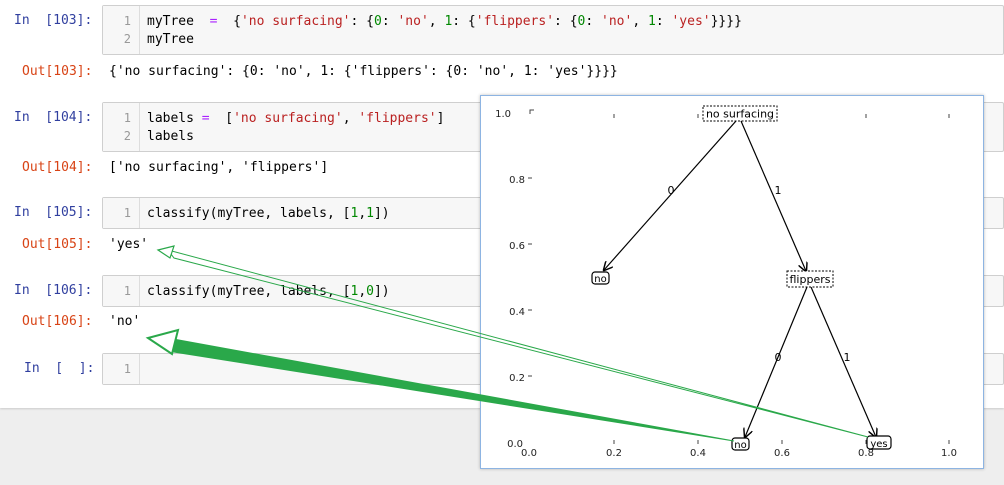 The height and width of the screenshot is (485, 1004). Describe the element at coordinates (529, 453) in the screenshot. I see `x-tick-label: 0.0` at that location.